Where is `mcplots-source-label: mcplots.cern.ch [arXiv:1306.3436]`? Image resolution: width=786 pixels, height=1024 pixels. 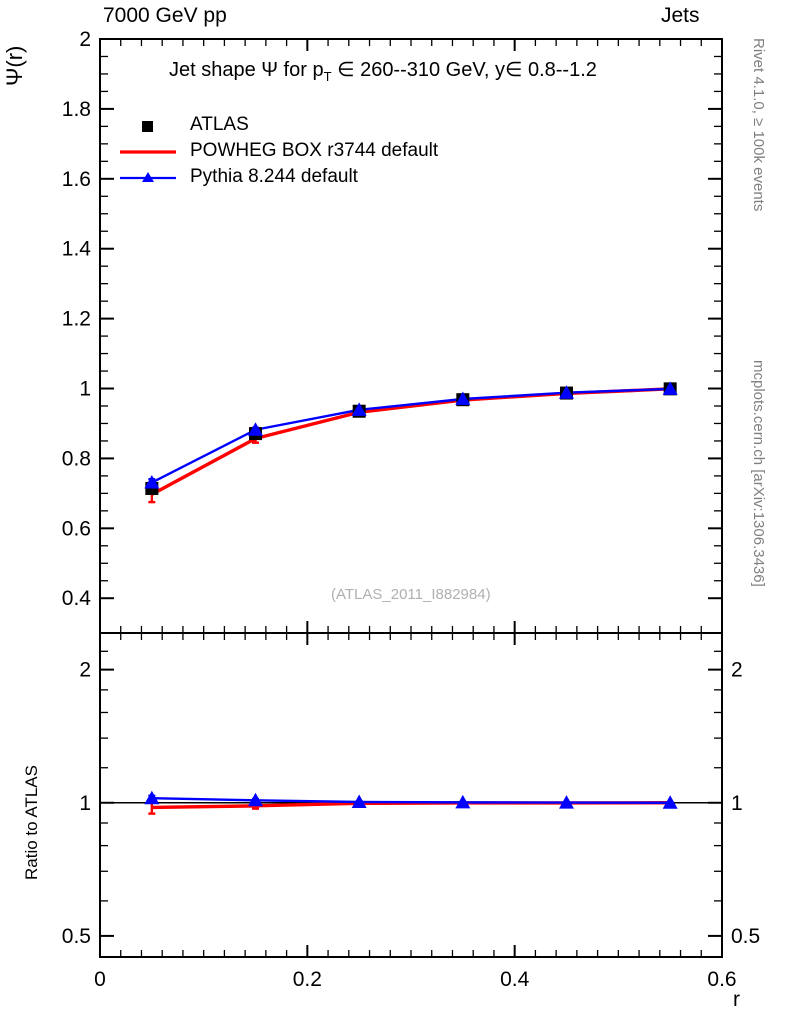
mcplots-source-label: mcplots.cern.ch [arXiv:1306.3436] is located at coordinates (758, 473).